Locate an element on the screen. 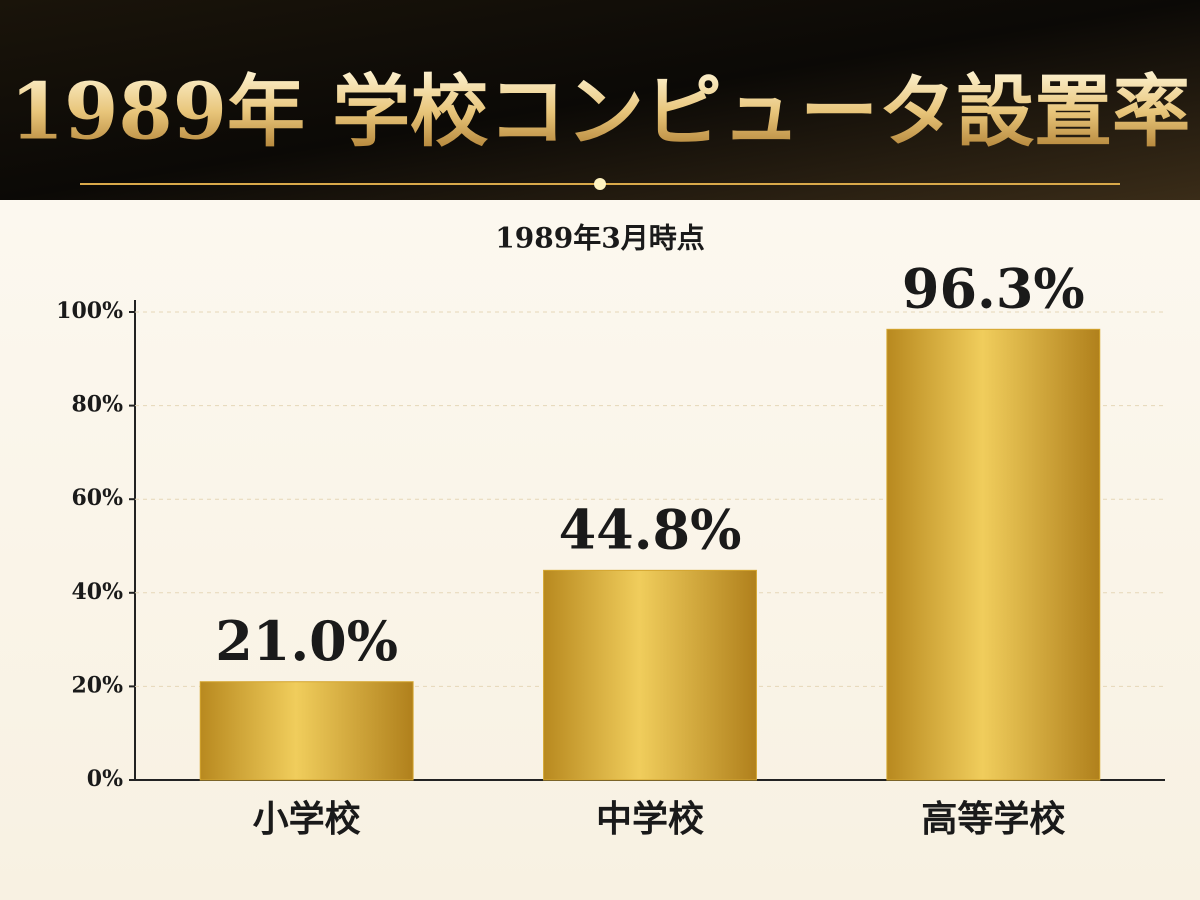 This screenshot has height=900, width=1200. y-tick-label: 40% is located at coordinates (97, 592).